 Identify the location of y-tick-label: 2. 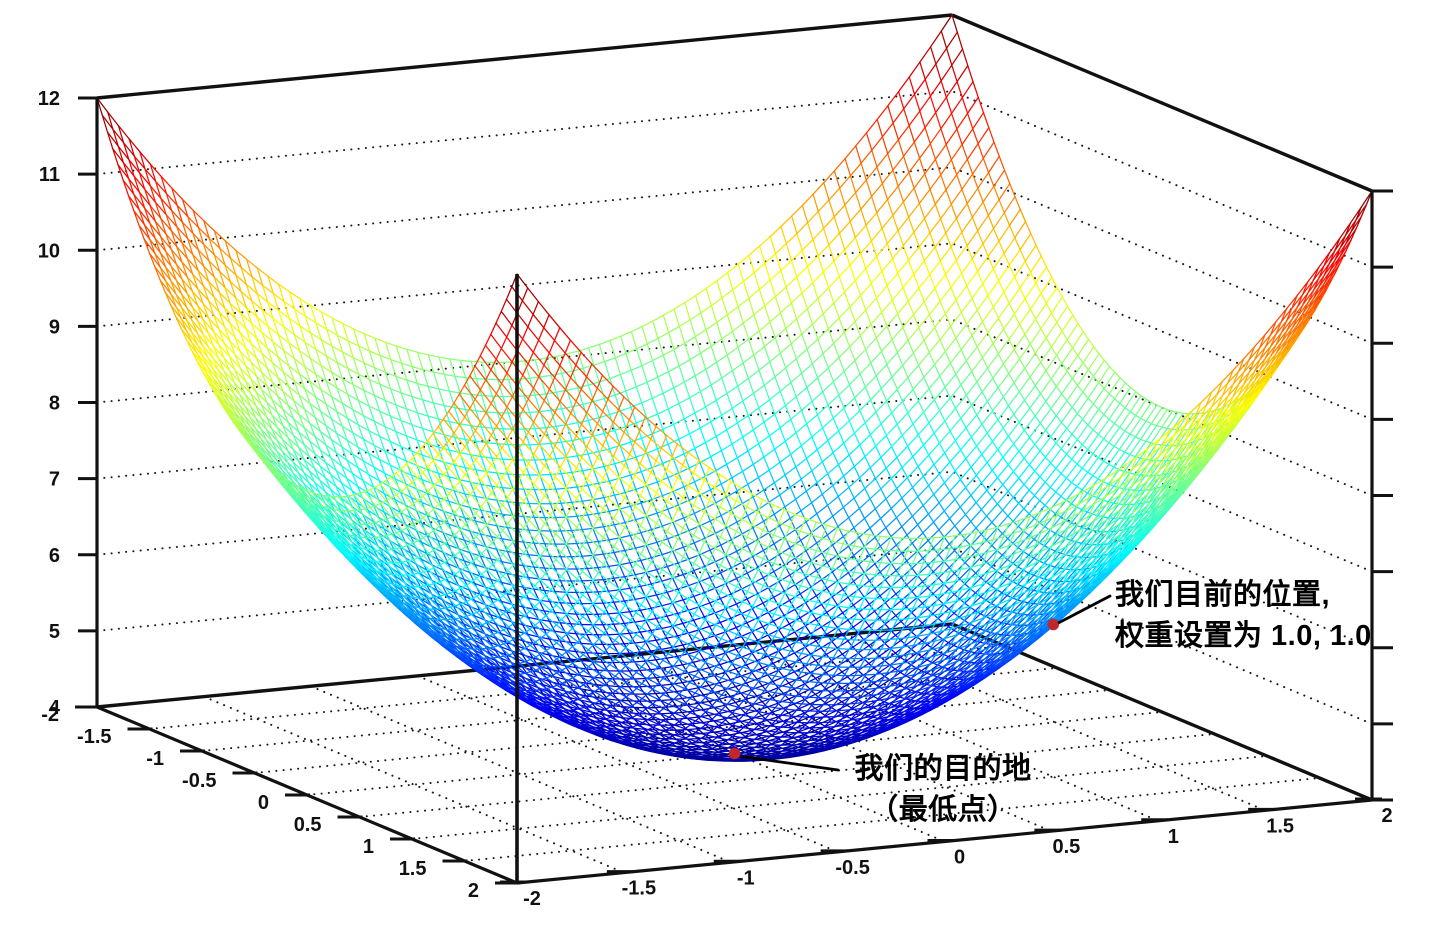
(473, 891).